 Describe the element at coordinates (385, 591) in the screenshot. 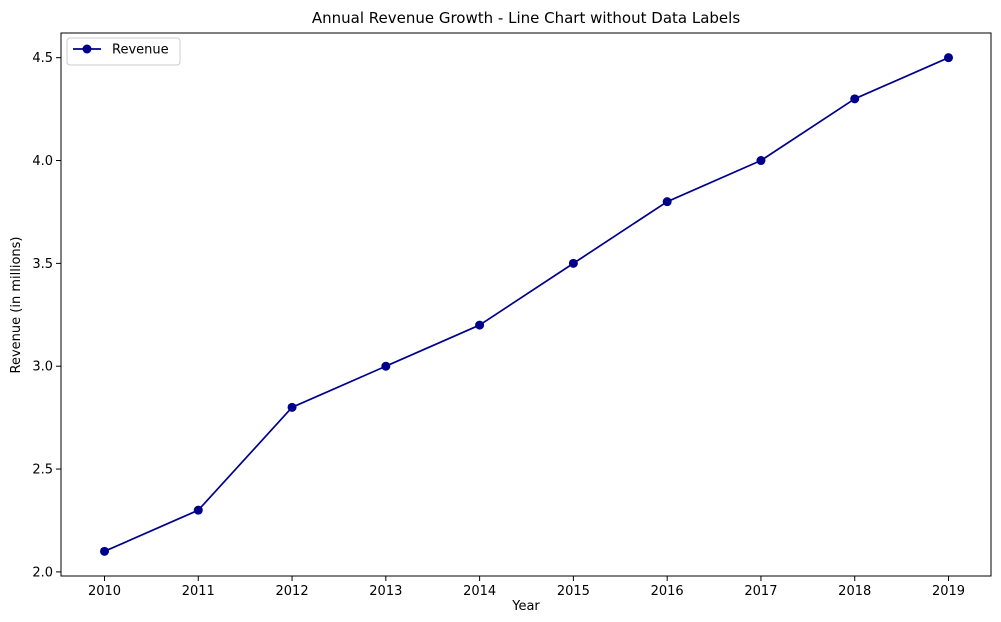

I see `x-tick-label: 2013` at that location.